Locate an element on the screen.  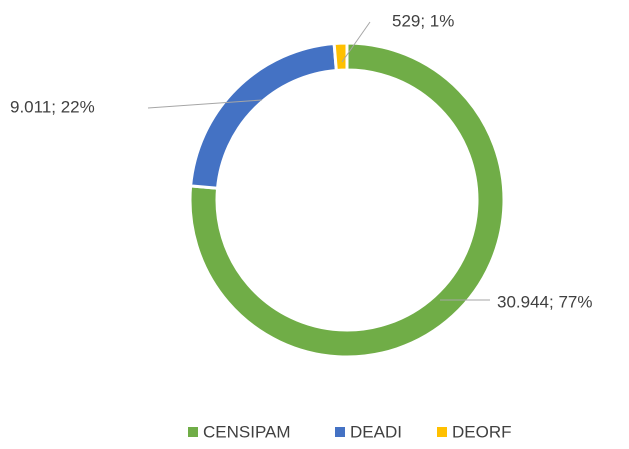
data-label: 9.011; 22% is located at coordinates (52, 106).